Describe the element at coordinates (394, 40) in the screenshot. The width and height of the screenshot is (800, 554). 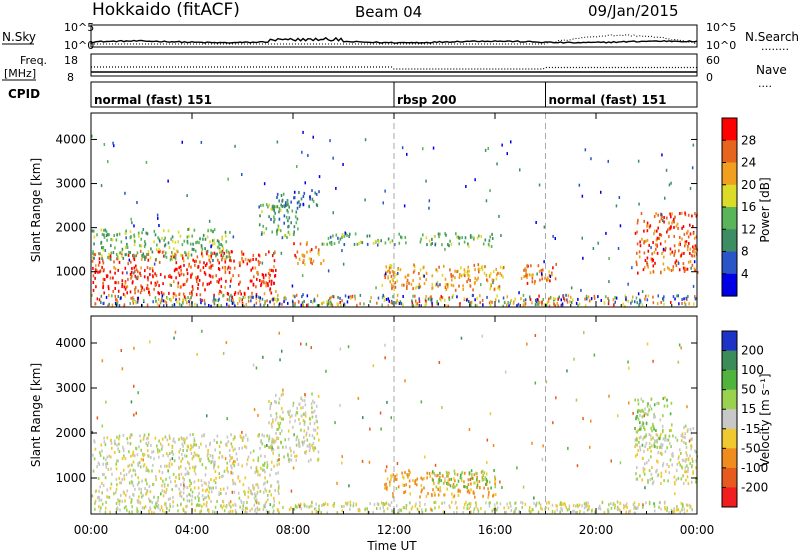
I see `nsky-trace` at that location.